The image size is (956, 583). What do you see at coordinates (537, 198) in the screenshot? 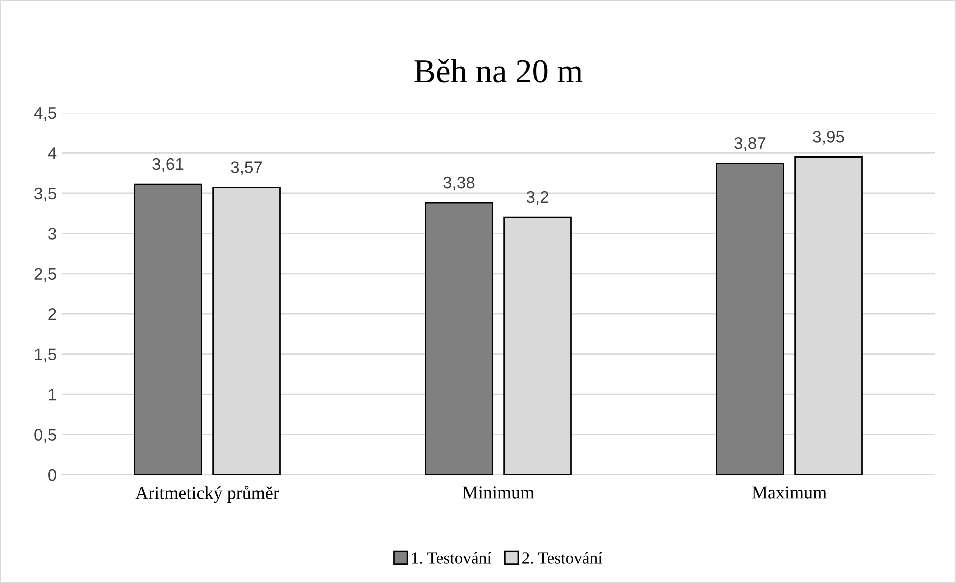
I see `data-label: 3,2` at bounding box center [537, 198].